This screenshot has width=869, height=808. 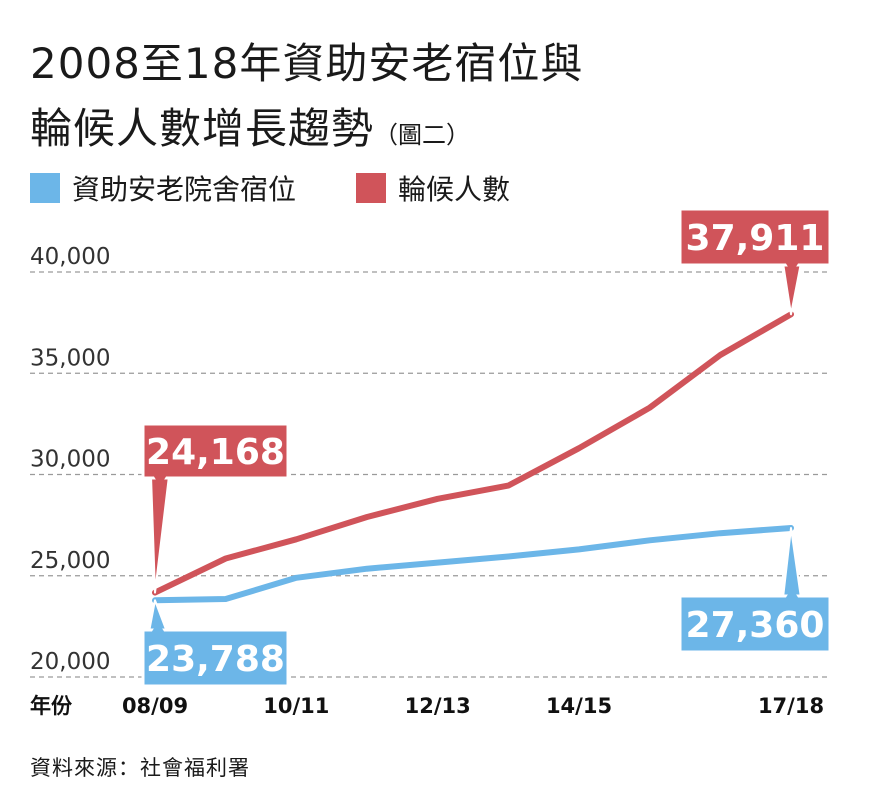 I want to click on callout-beds-start-box, so click(x=215, y=658).